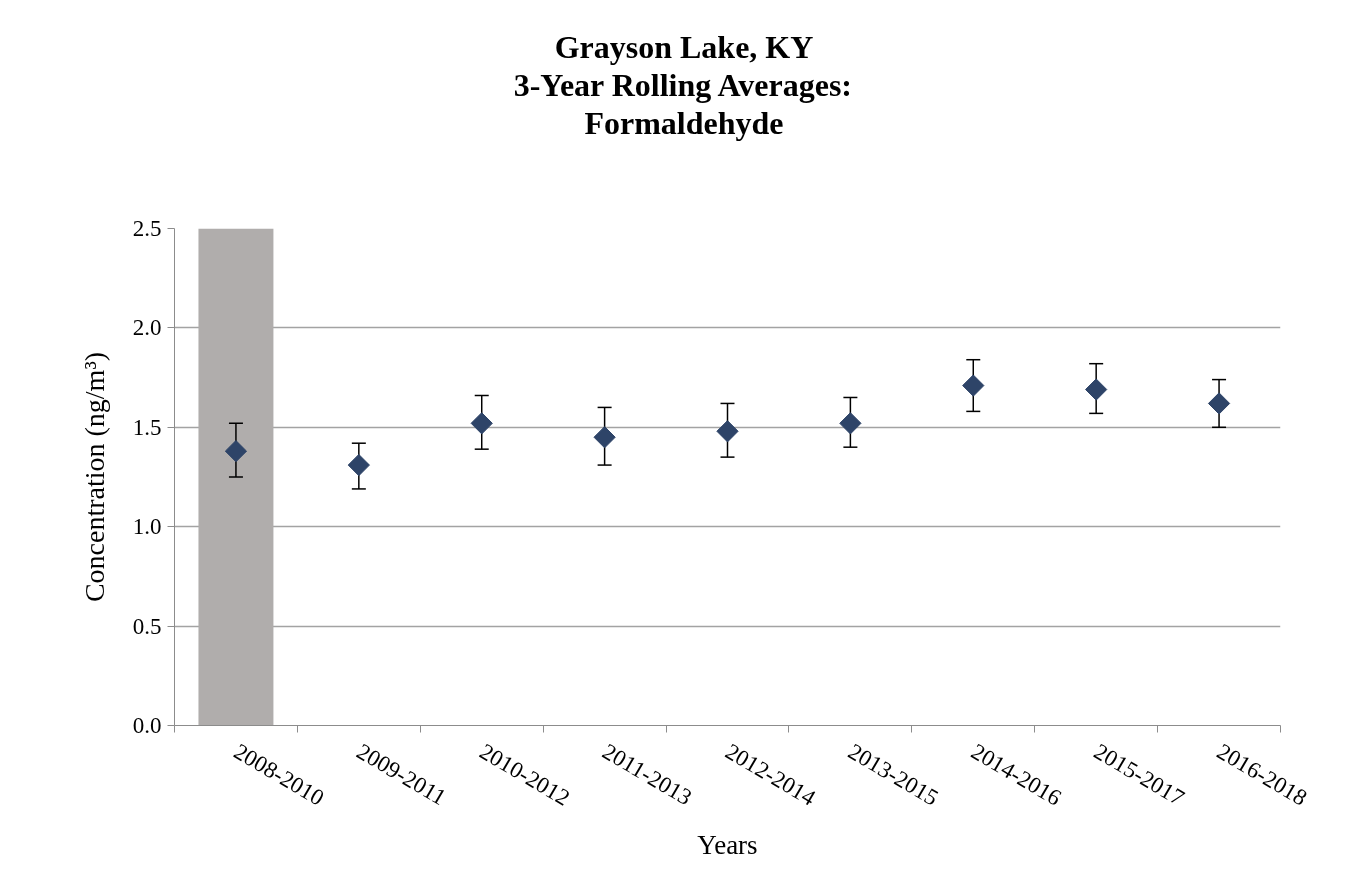 The width and height of the screenshot is (1347, 883). What do you see at coordinates (94, 477) in the screenshot?
I see `y-axis-title: Concentration (ng/m³)` at bounding box center [94, 477].